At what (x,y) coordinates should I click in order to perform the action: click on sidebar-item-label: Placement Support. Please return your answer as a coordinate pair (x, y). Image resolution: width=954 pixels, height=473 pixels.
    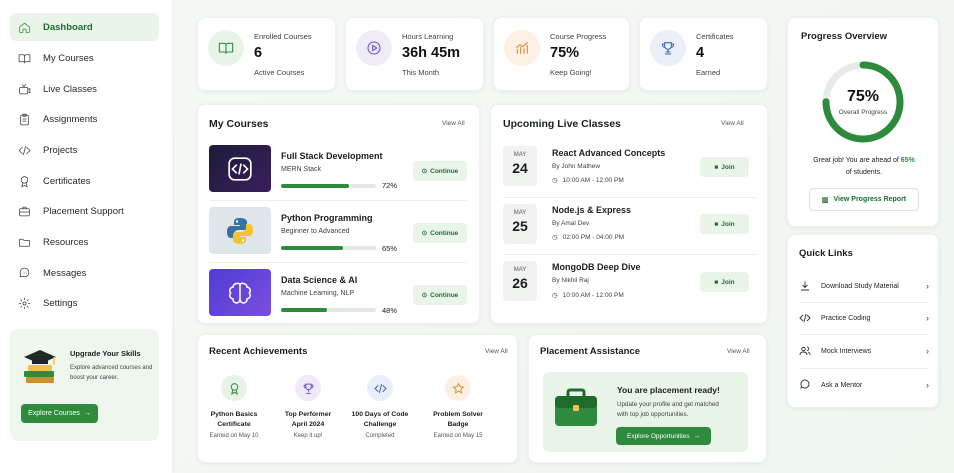
    Looking at the image, I should click on (83, 211).